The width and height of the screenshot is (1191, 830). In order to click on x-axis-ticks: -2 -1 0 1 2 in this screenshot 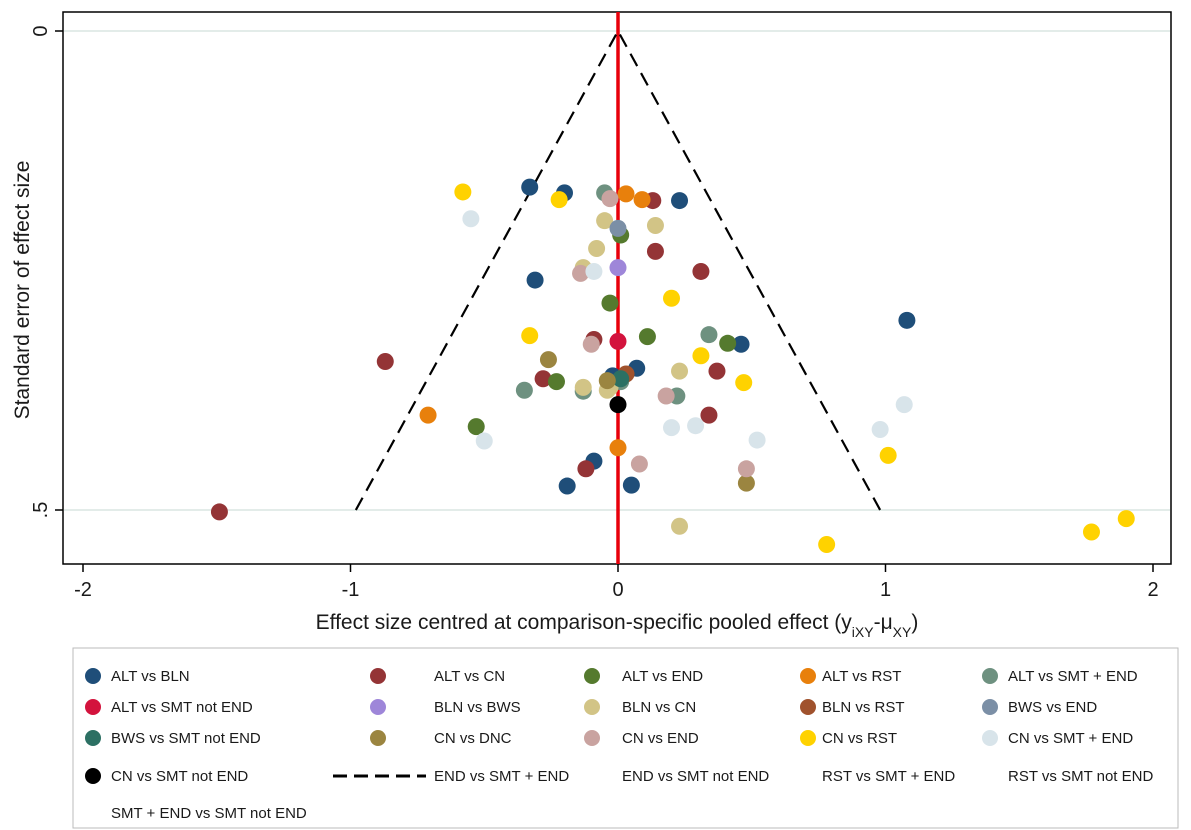, I will do `click(616, 582)`.